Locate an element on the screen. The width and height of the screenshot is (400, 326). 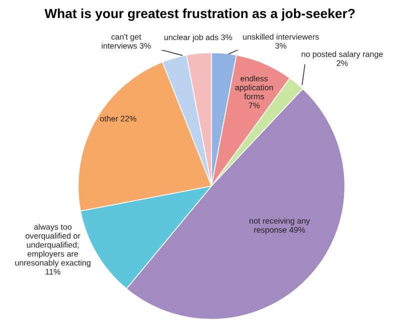
slice-label: can't get interviews 3% is located at coordinates (126, 41).